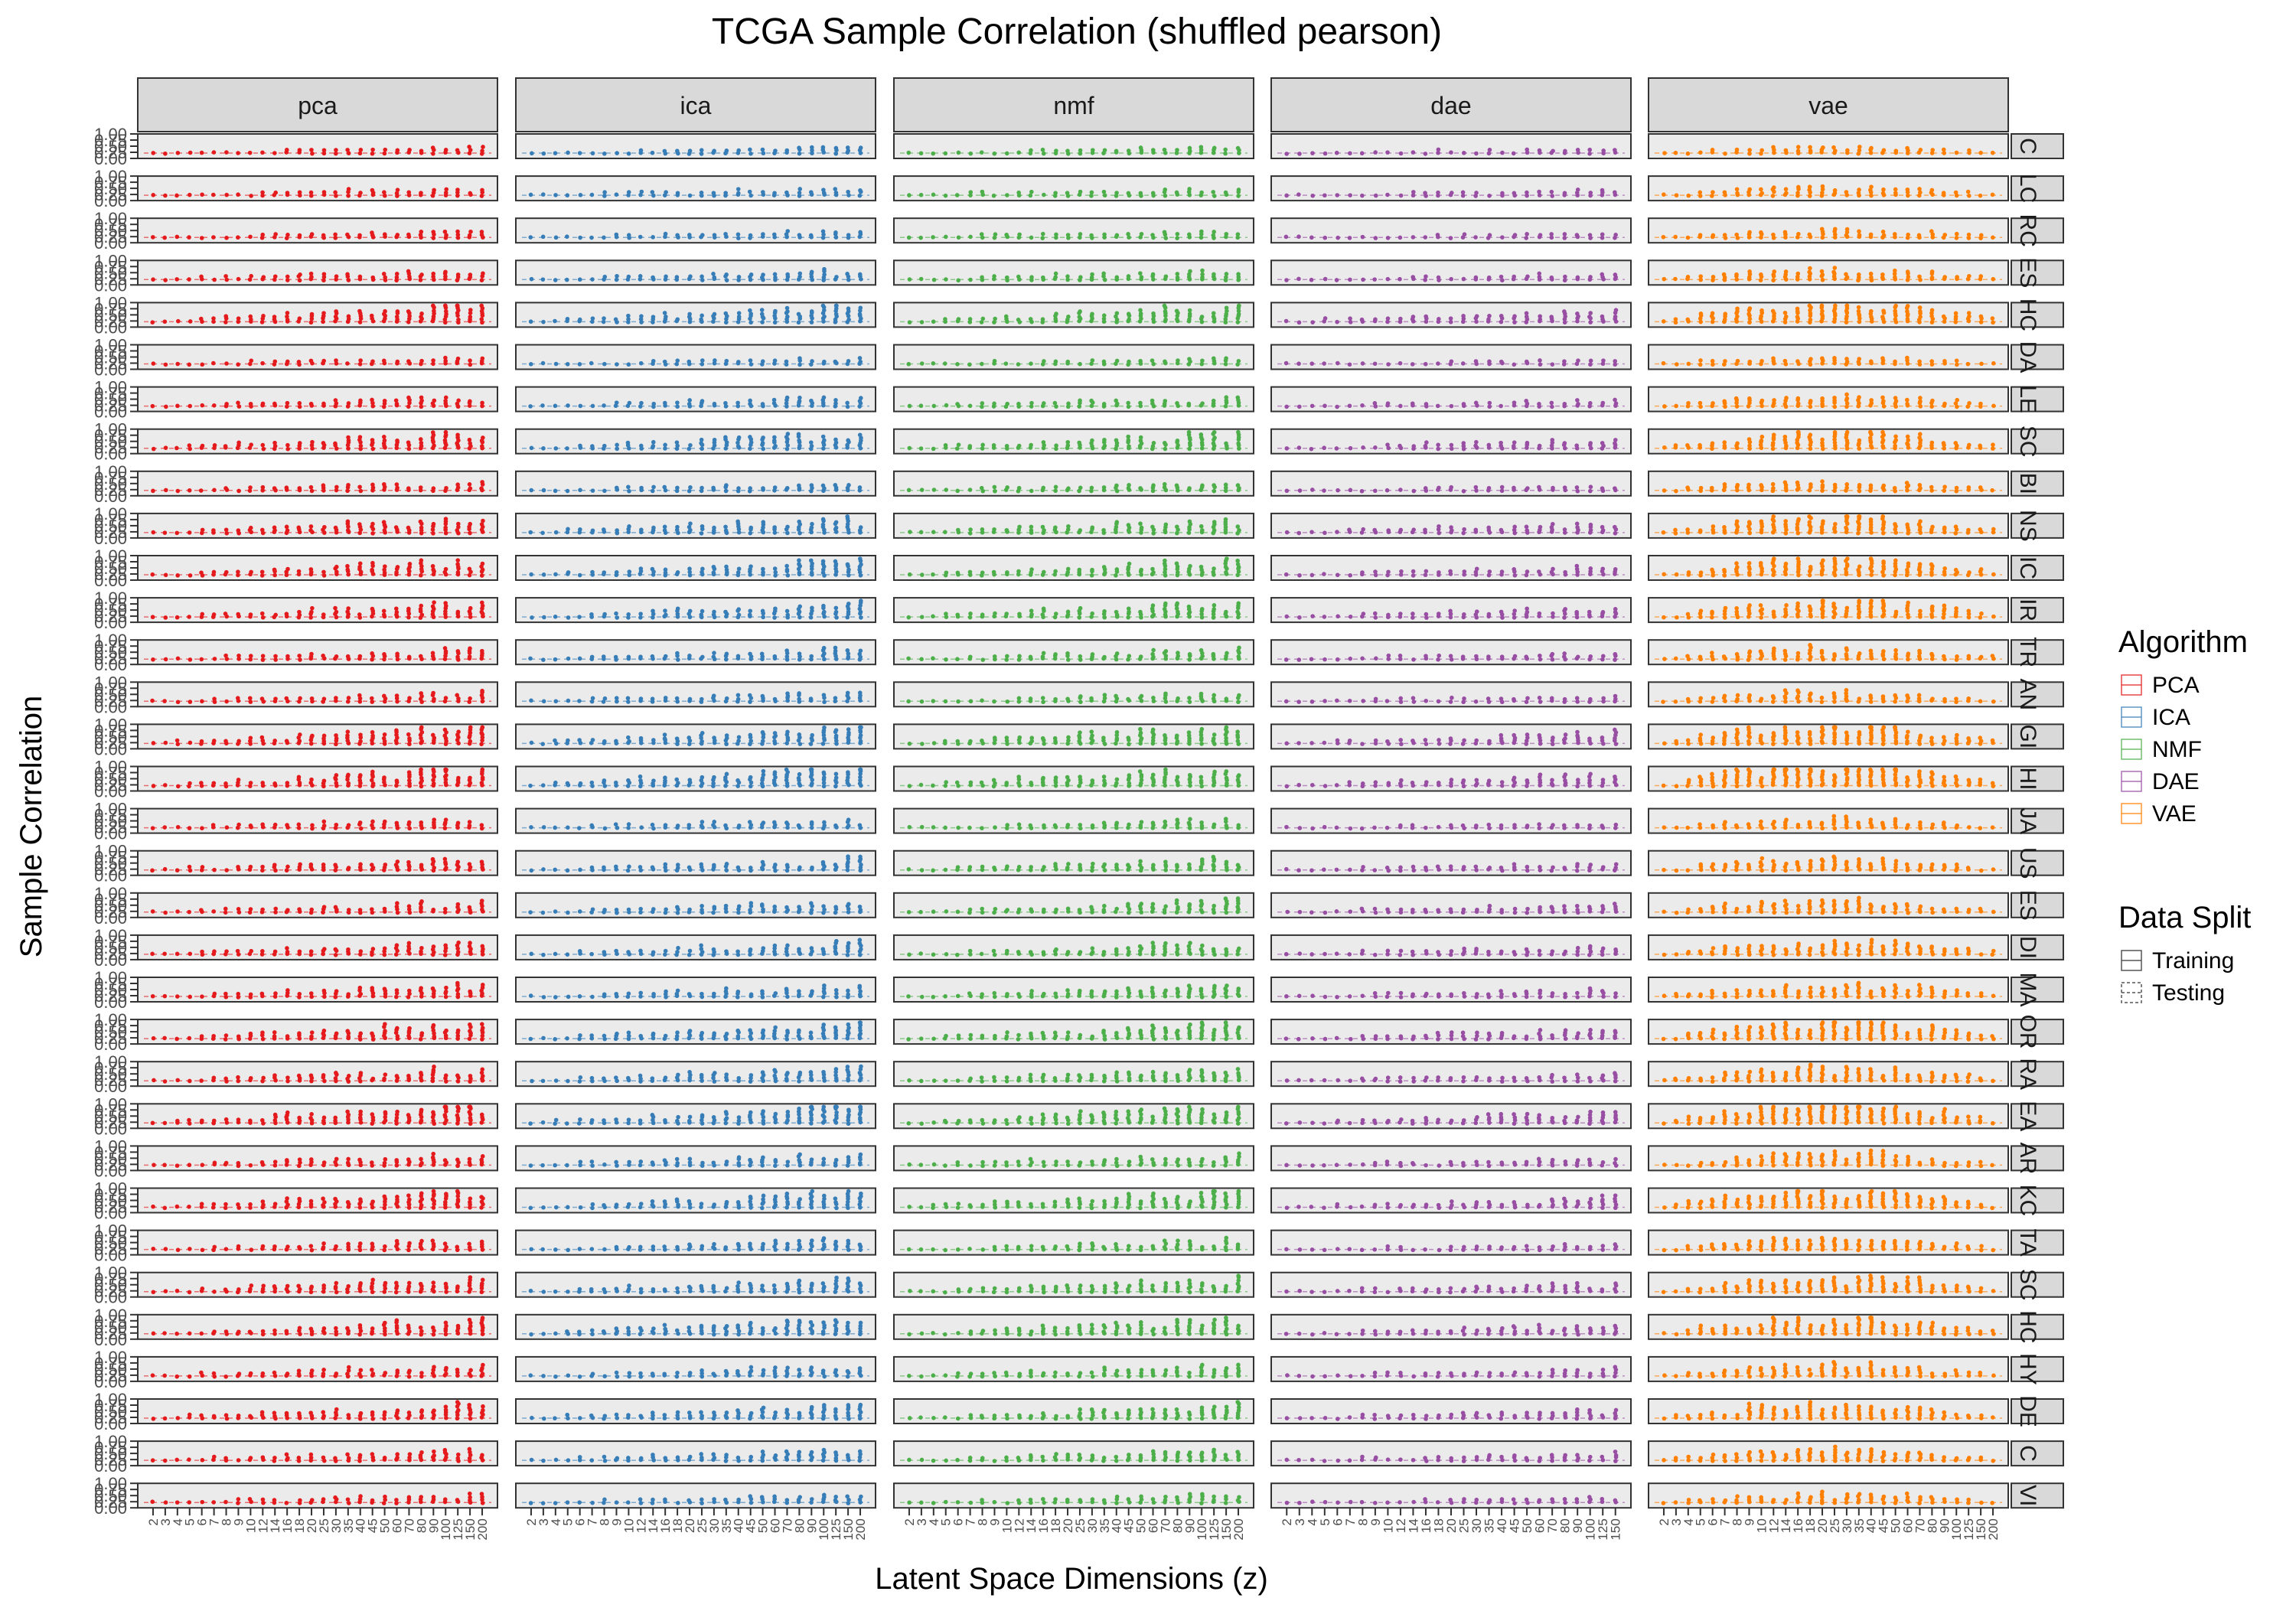 The width and height of the screenshot is (2296, 1611). Describe the element at coordinates (110, 556) in the screenshot. I see `y-tick-label: 1.00` at that location.